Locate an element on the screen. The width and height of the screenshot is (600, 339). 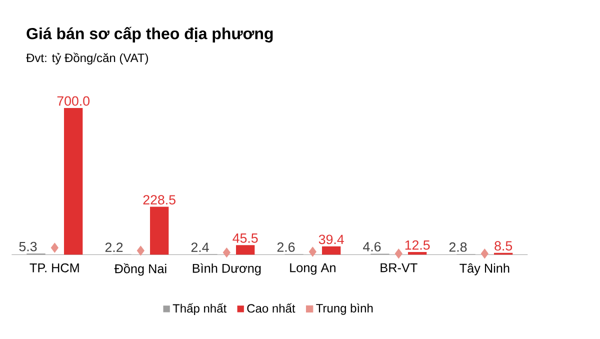
data-label: 12.5 is located at coordinates (417, 245).